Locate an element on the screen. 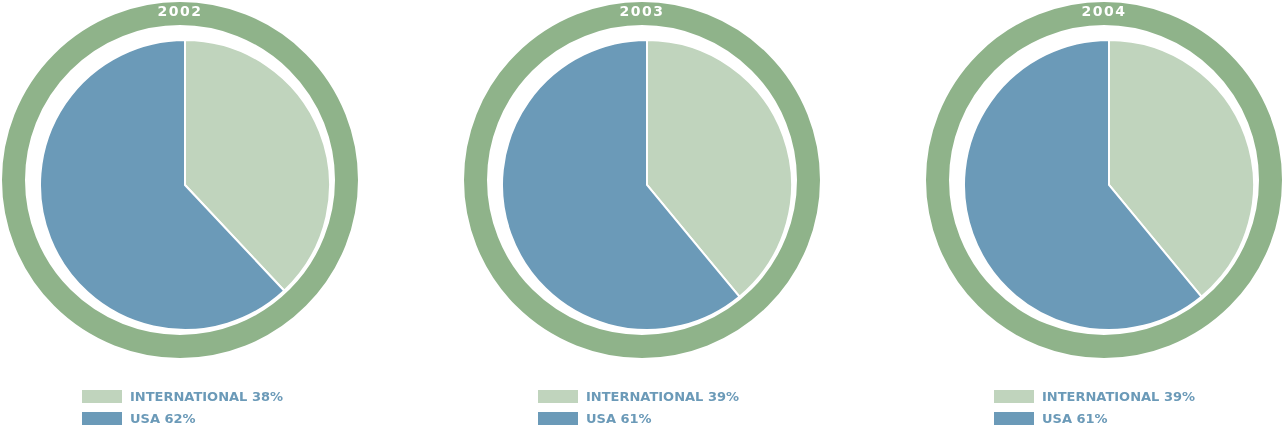  chart-title: 2003 is located at coordinates (642, 11).